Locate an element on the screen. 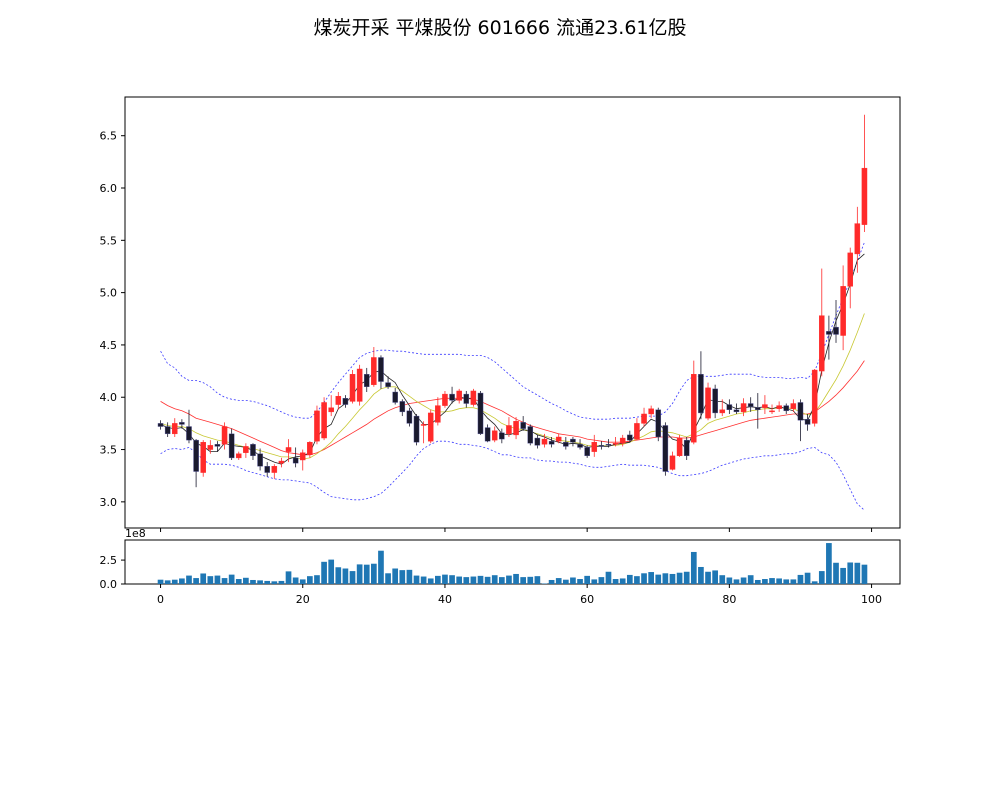 Image resolution: width=1000 pixels, height=800 pixels. price-y-tick-label: 3.0 is located at coordinates (109, 502).